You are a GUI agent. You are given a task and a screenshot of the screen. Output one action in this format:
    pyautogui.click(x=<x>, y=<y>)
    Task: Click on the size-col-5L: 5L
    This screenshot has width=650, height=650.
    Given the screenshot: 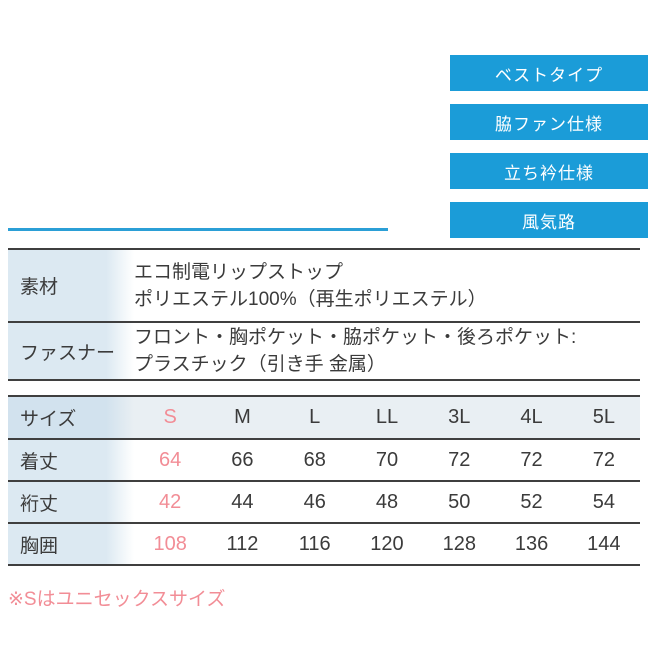 What is the action you would take?
    pyautogui.click(x=603, y=417)
    